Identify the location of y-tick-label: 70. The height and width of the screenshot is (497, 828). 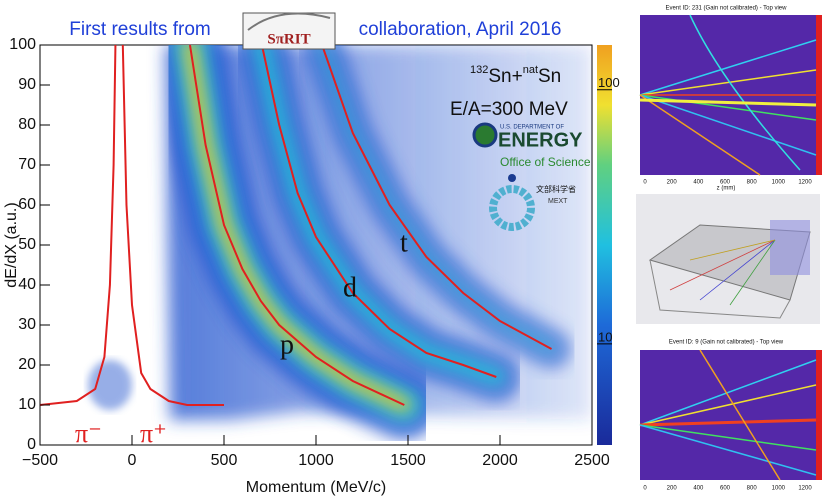
(27, 164).